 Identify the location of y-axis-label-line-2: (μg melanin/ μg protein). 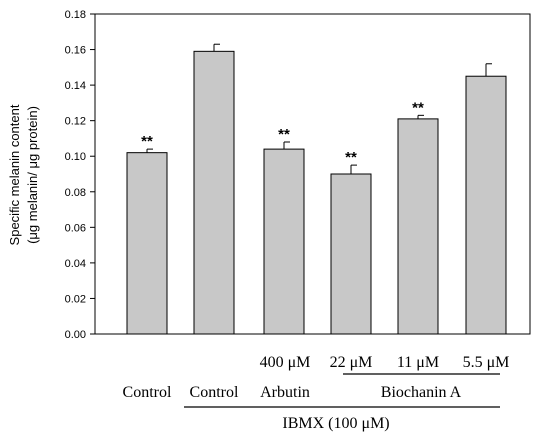
(32, 175).